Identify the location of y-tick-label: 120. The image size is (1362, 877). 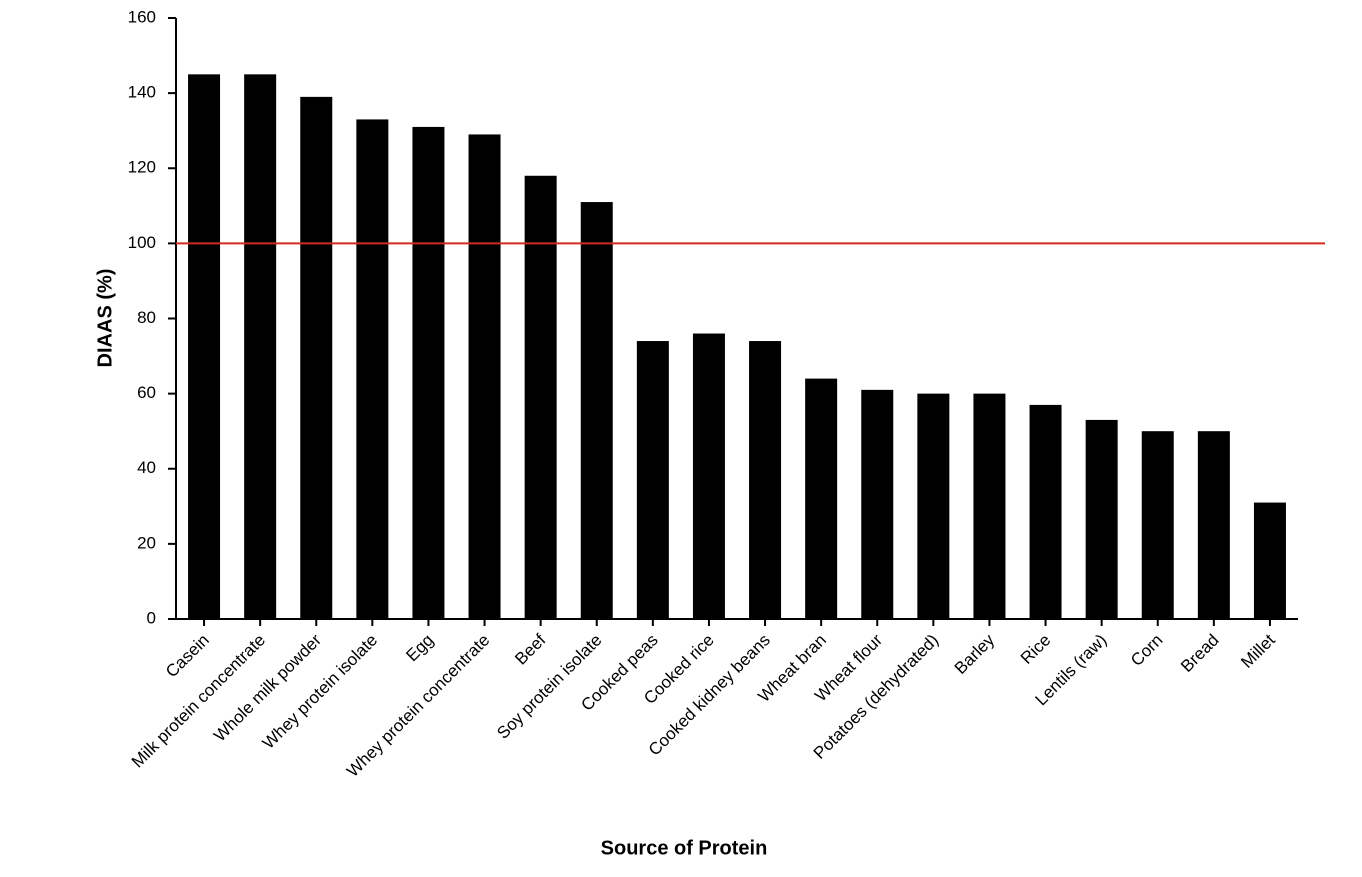
(142, 167).